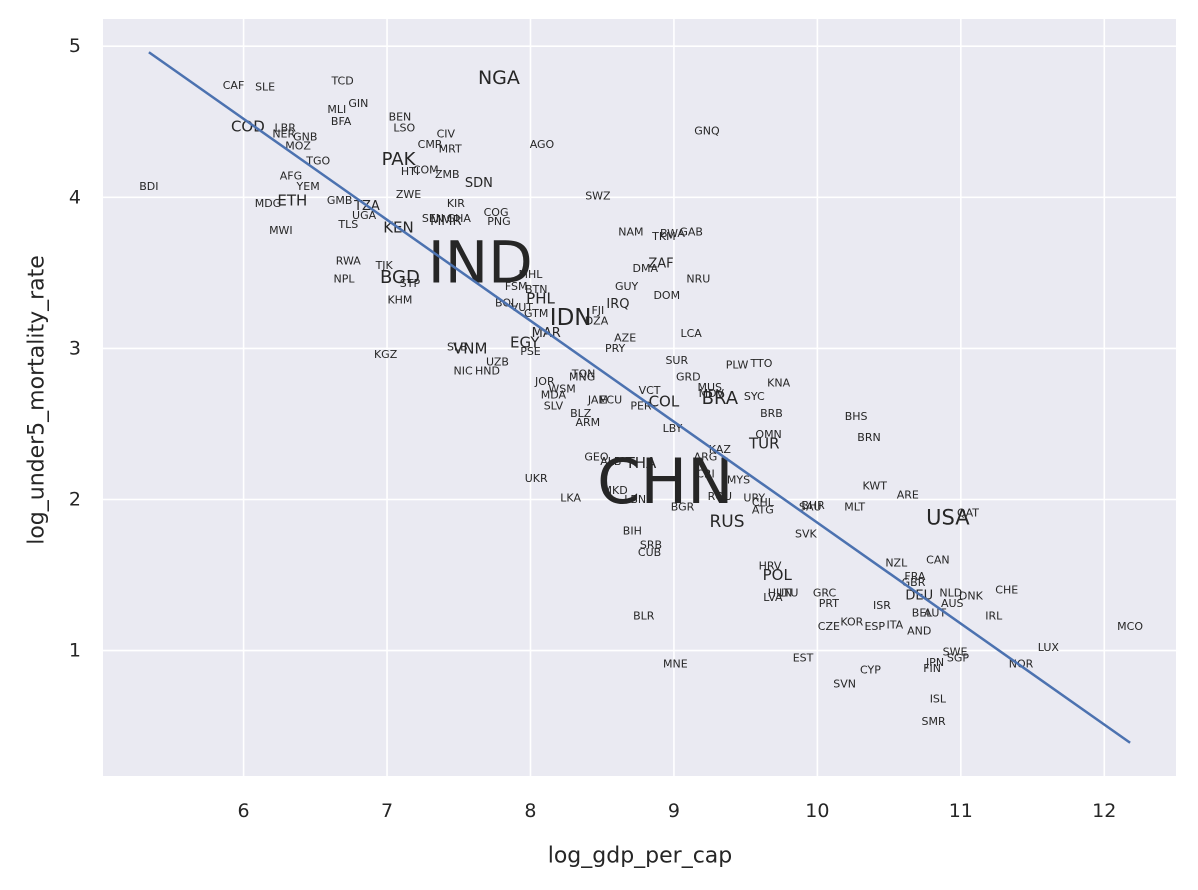  I want to click on country-label: TLS, so click(347, 224).